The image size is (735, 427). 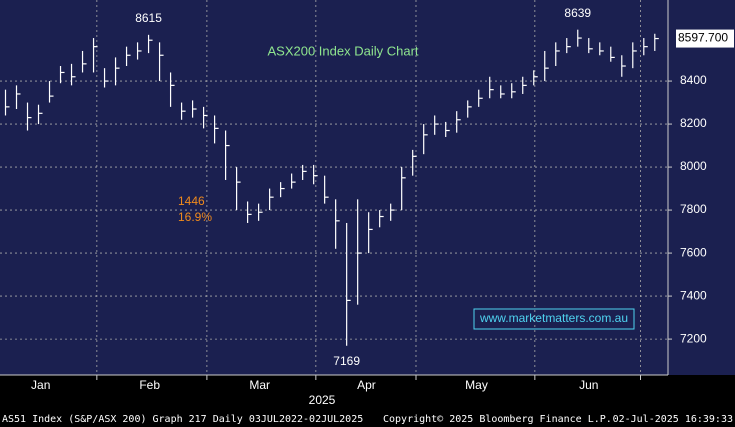 What do you see at coordinates (476, 385) in the screenshot?
I see `x-tick-label: May` at bounding box center [476, 385].